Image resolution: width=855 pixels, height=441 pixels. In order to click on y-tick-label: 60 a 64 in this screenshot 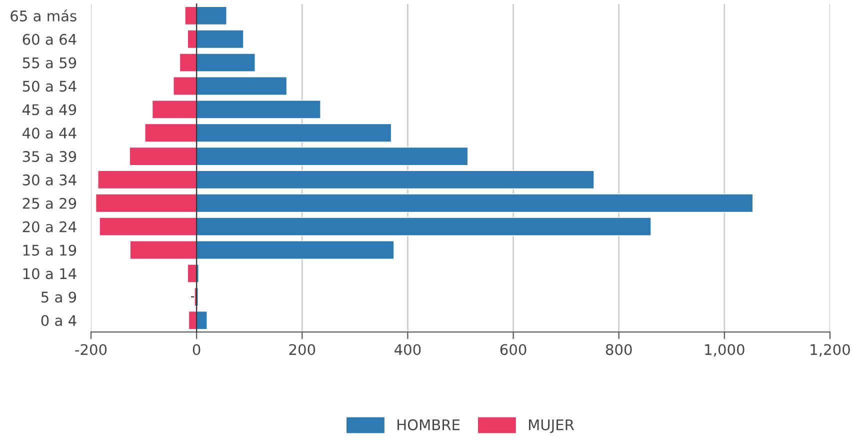, I will do `click(49, 39)`.